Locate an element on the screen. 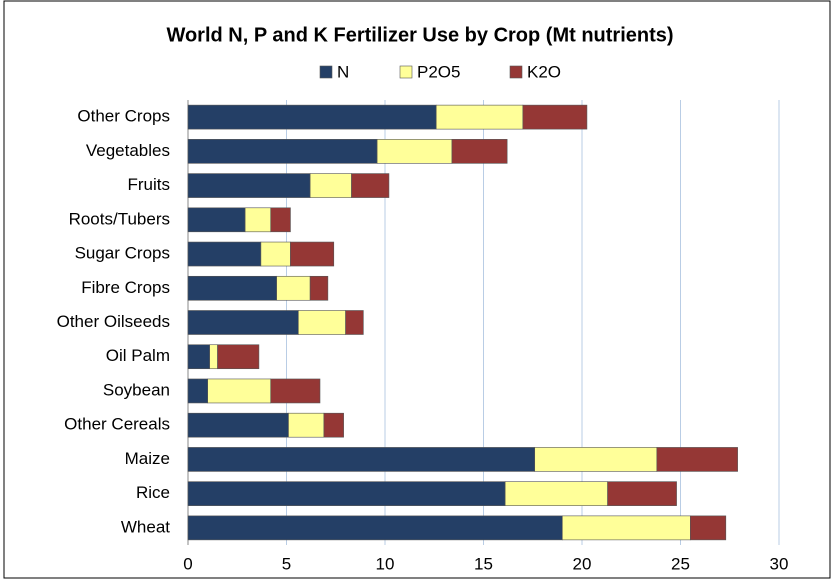 This screenshot has height=585, width=837. legend-label: P2O5 is located at coordinates (438, 71).